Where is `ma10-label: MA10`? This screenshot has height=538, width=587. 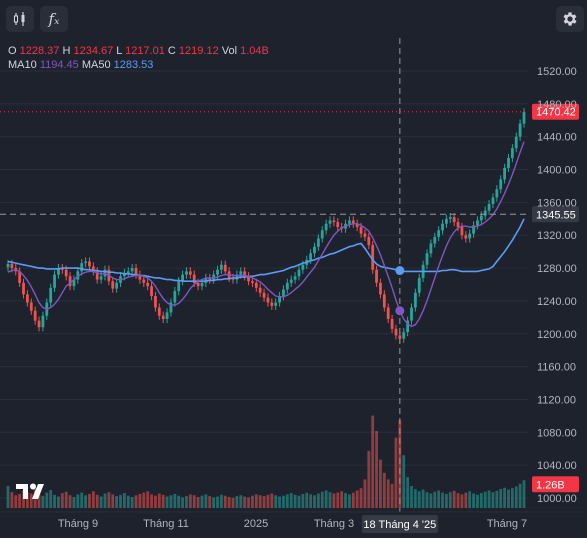 ma10-label: MA10 is located at coordinates (22, 65).